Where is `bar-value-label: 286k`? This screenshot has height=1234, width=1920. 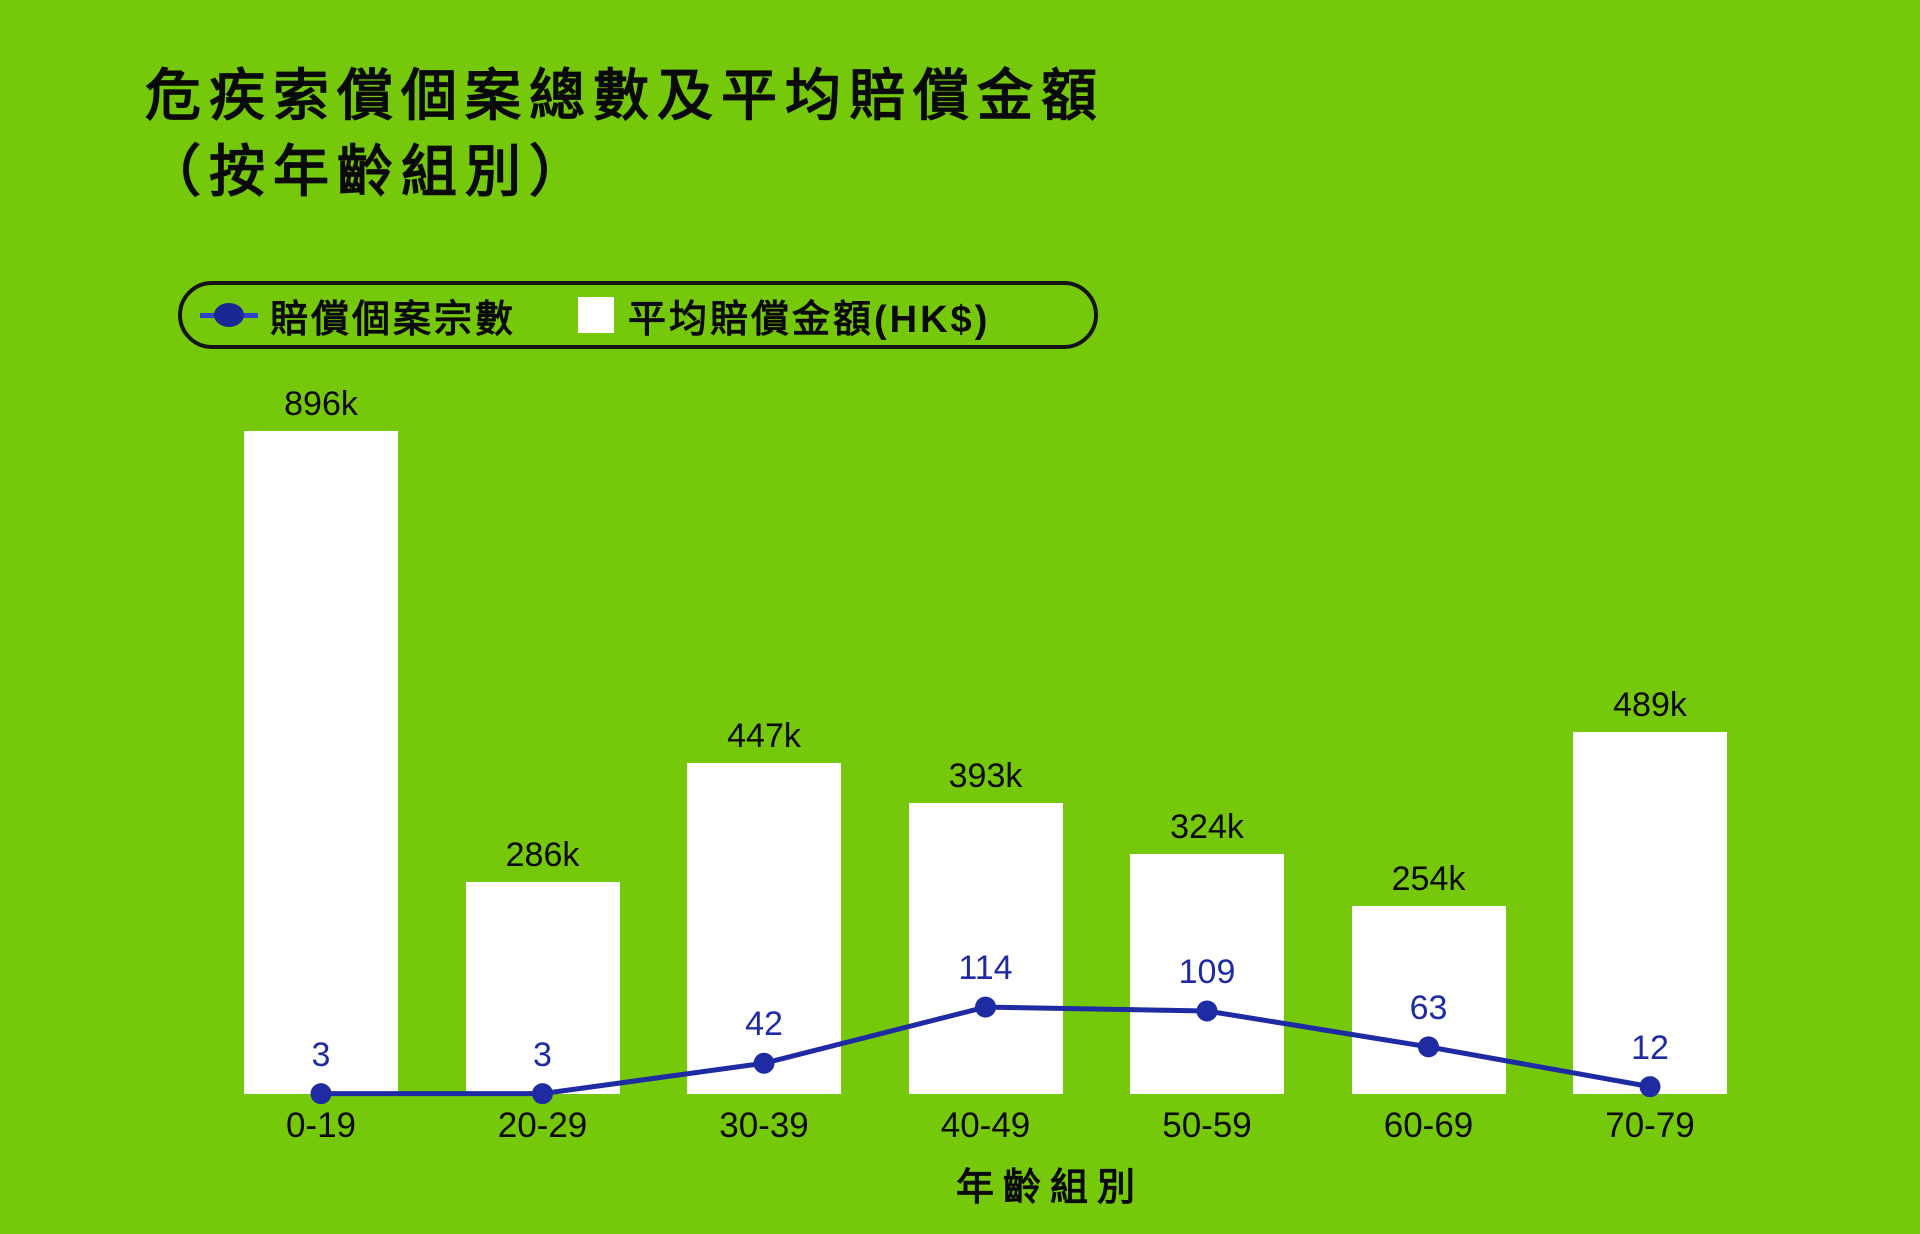 bar-value-label: 286k is located at coordinates (542, 855).